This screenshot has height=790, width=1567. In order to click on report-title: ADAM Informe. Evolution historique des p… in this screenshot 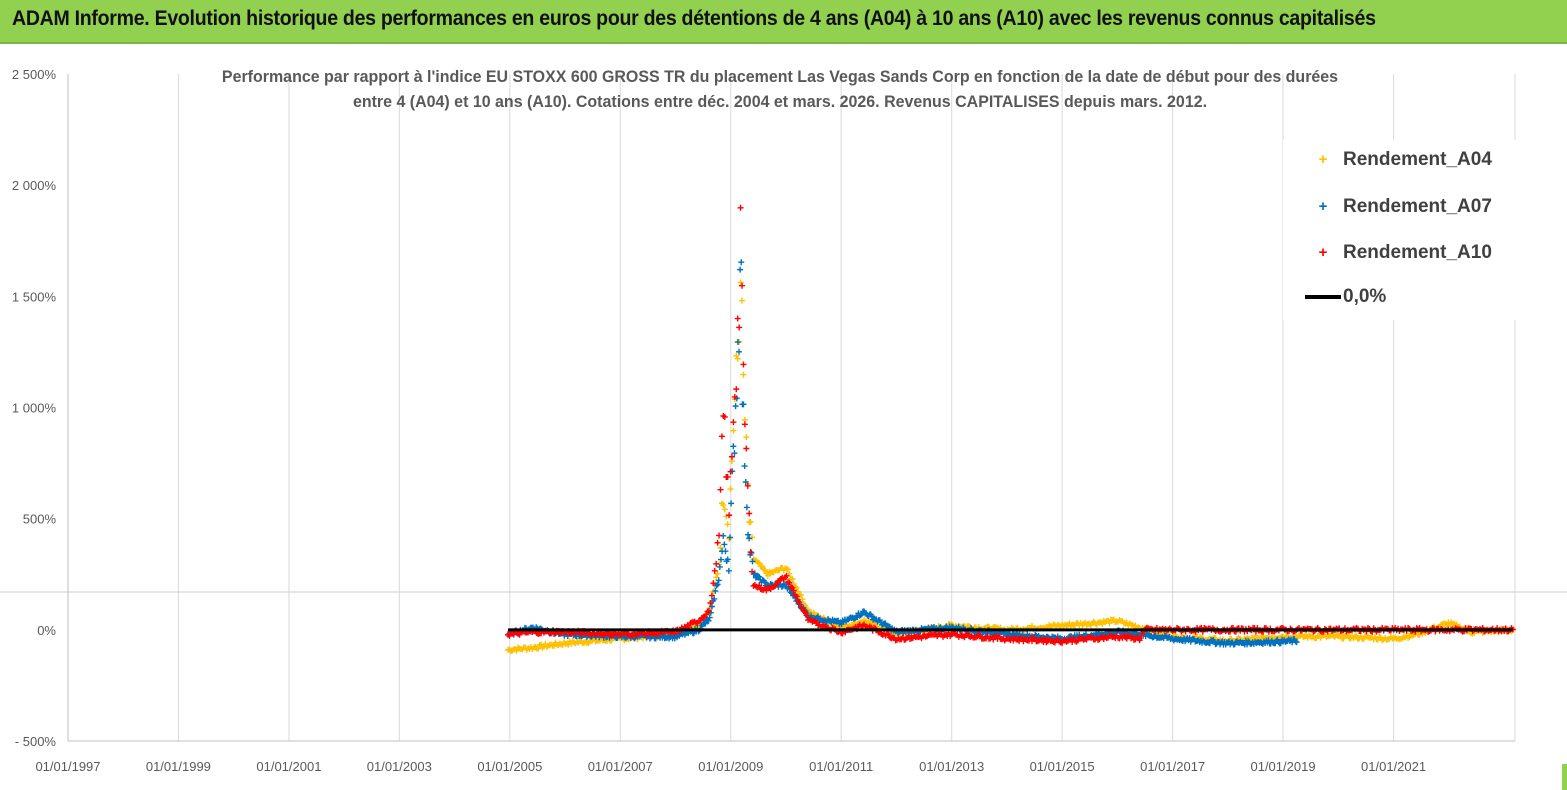, I will do `click(694, 18)`.